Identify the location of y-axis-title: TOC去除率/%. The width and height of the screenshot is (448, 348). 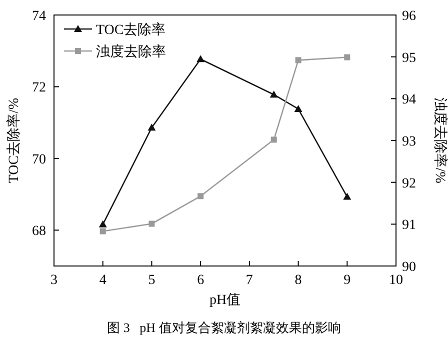
(14, 141).